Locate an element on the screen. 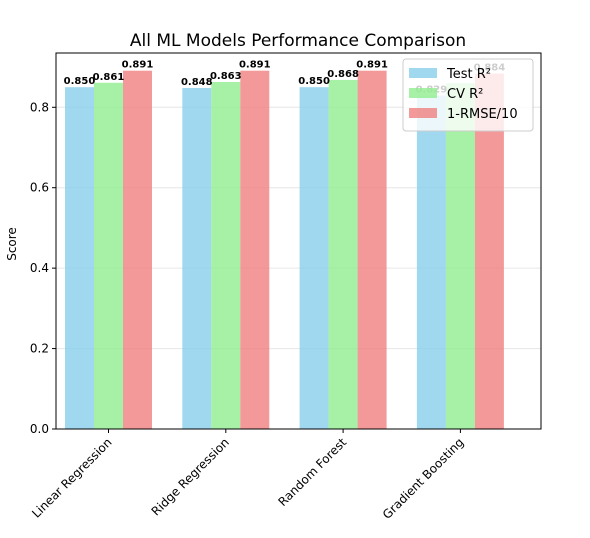 The height and width of the screenshot is (538, 590). legend-label: CV R² is located at coordinates (465, 94).